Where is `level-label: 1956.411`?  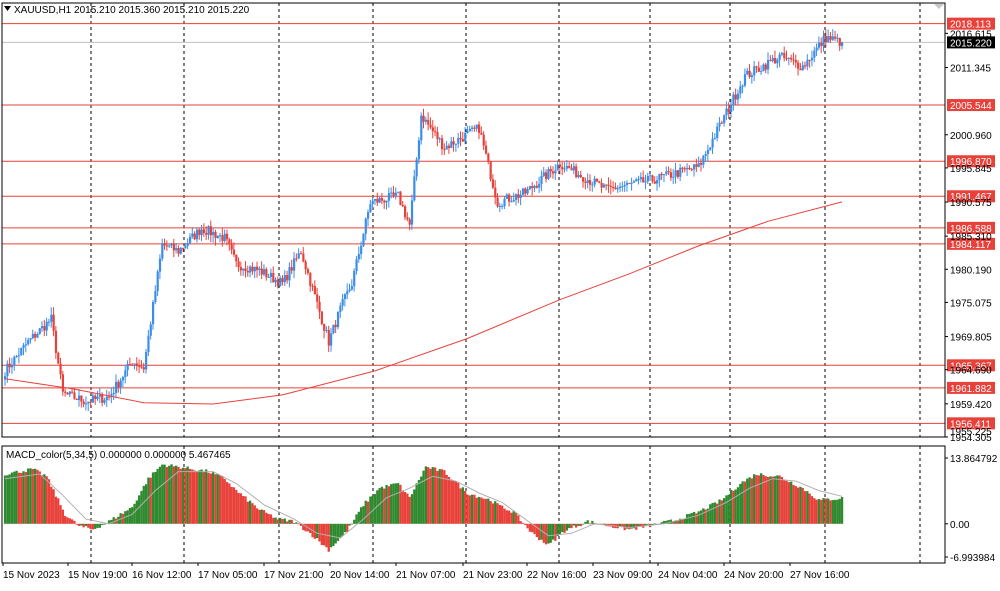 level-label: 1956.411 is located at coordinates (970, 424).